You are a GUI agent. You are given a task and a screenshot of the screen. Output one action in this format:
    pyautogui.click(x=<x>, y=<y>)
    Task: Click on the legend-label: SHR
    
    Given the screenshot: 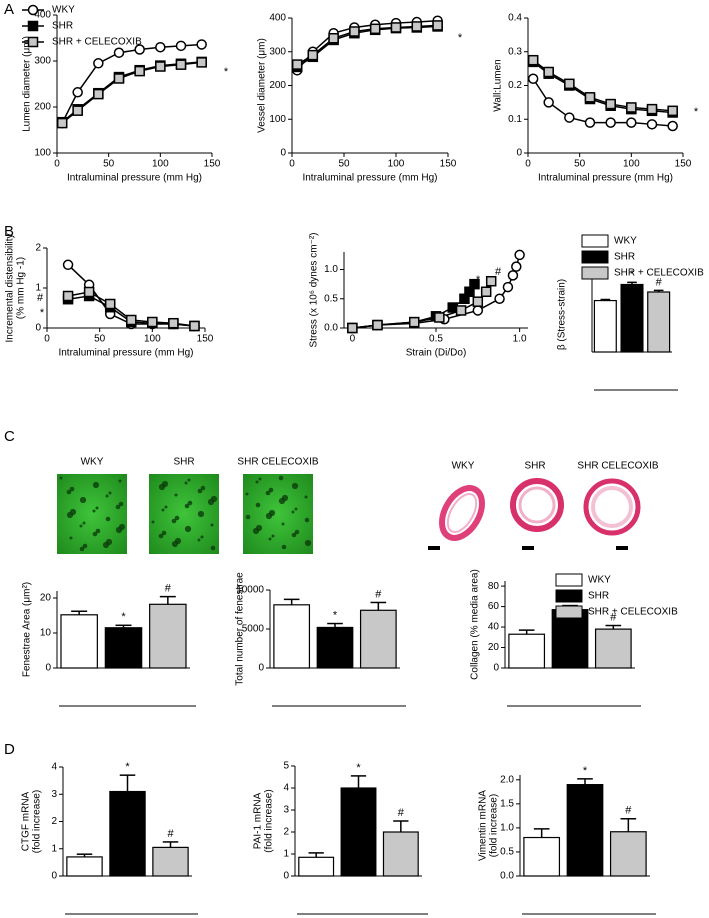 What is the action you would take?
    pyautogui.click(x=598, y=596)
    